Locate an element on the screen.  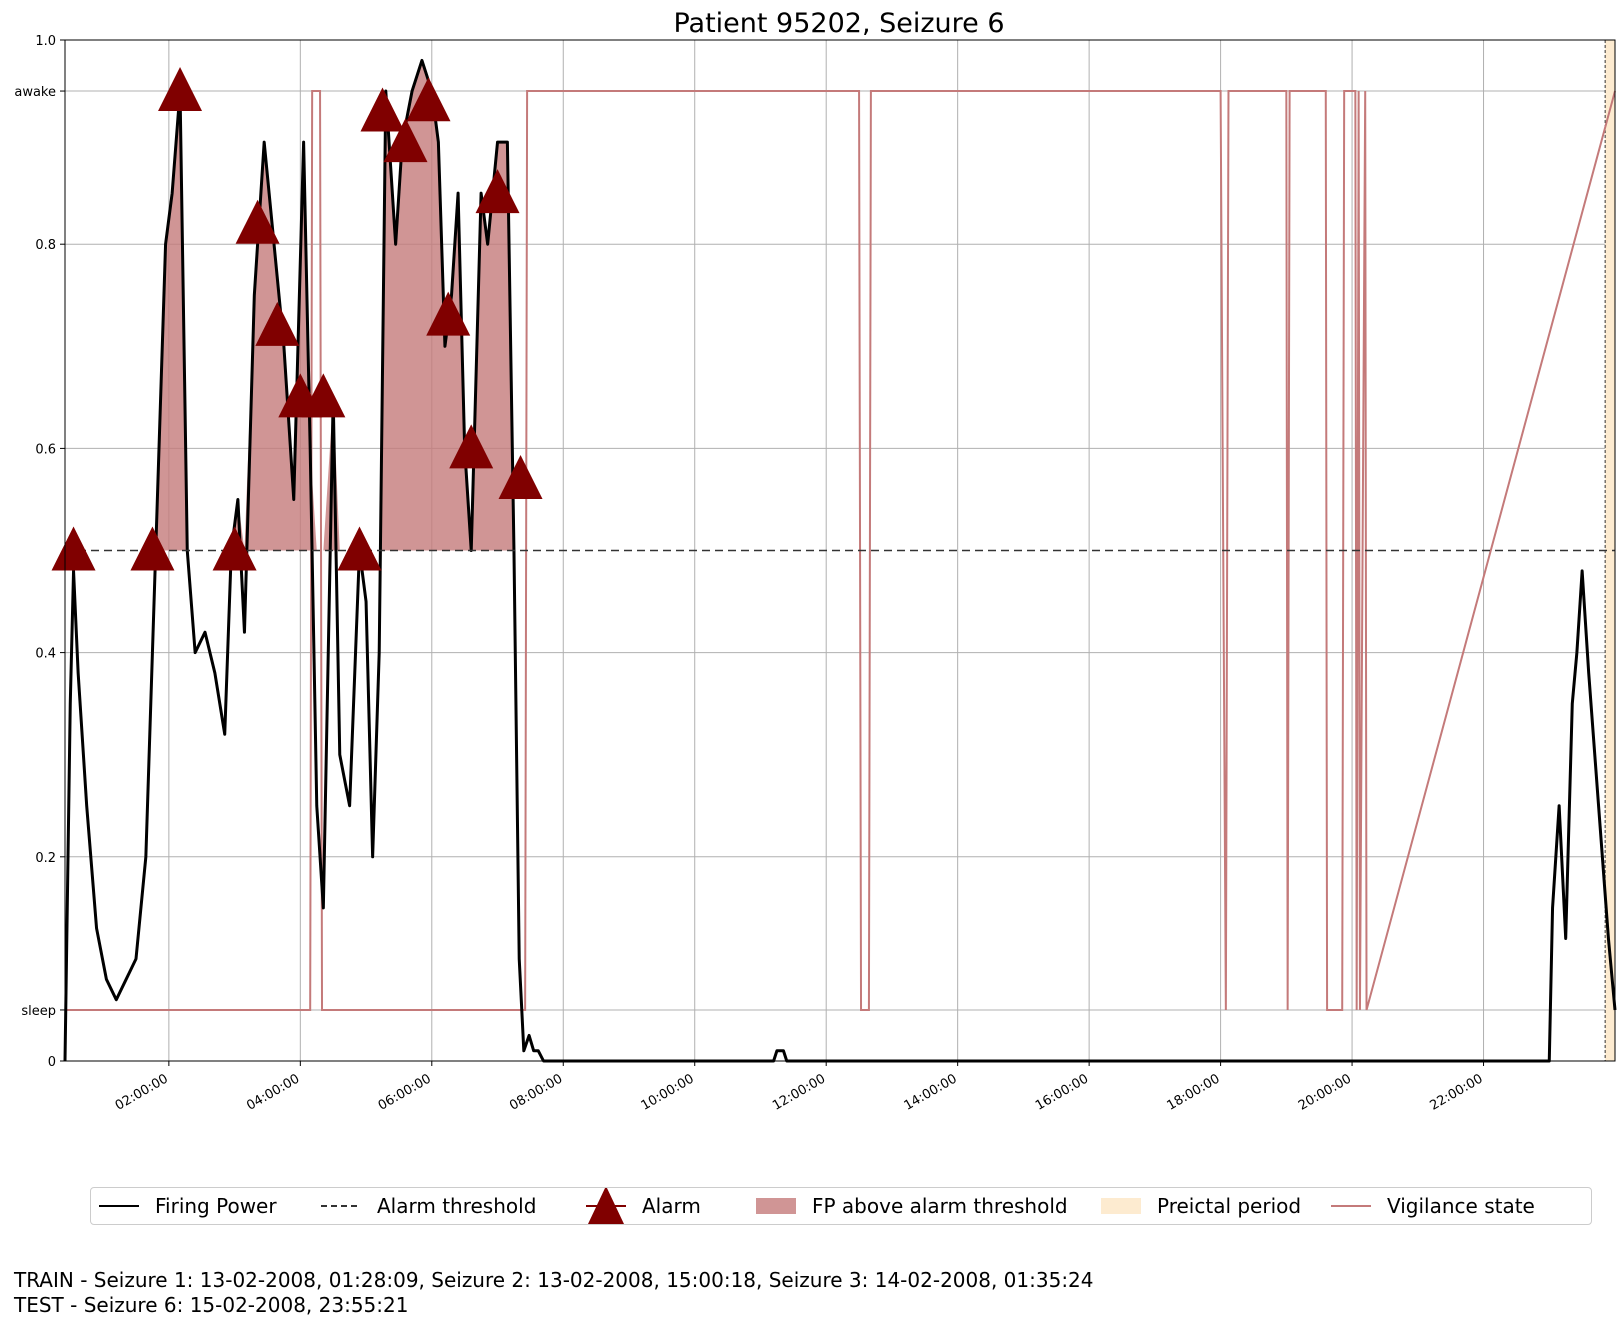
x-tick-label: 14:00:00 is located at coordinates (931, 1092).